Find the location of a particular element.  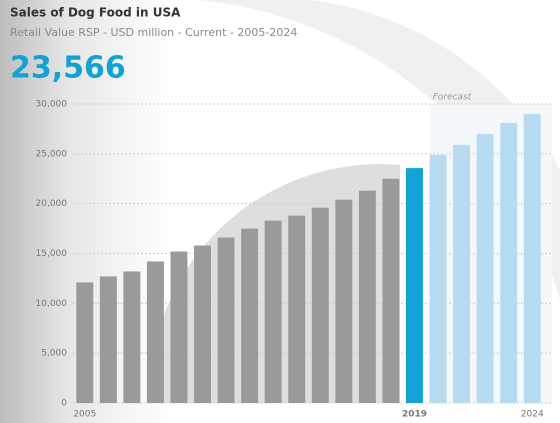

headline-value: 23,566 is located at coordinates (68, 68).